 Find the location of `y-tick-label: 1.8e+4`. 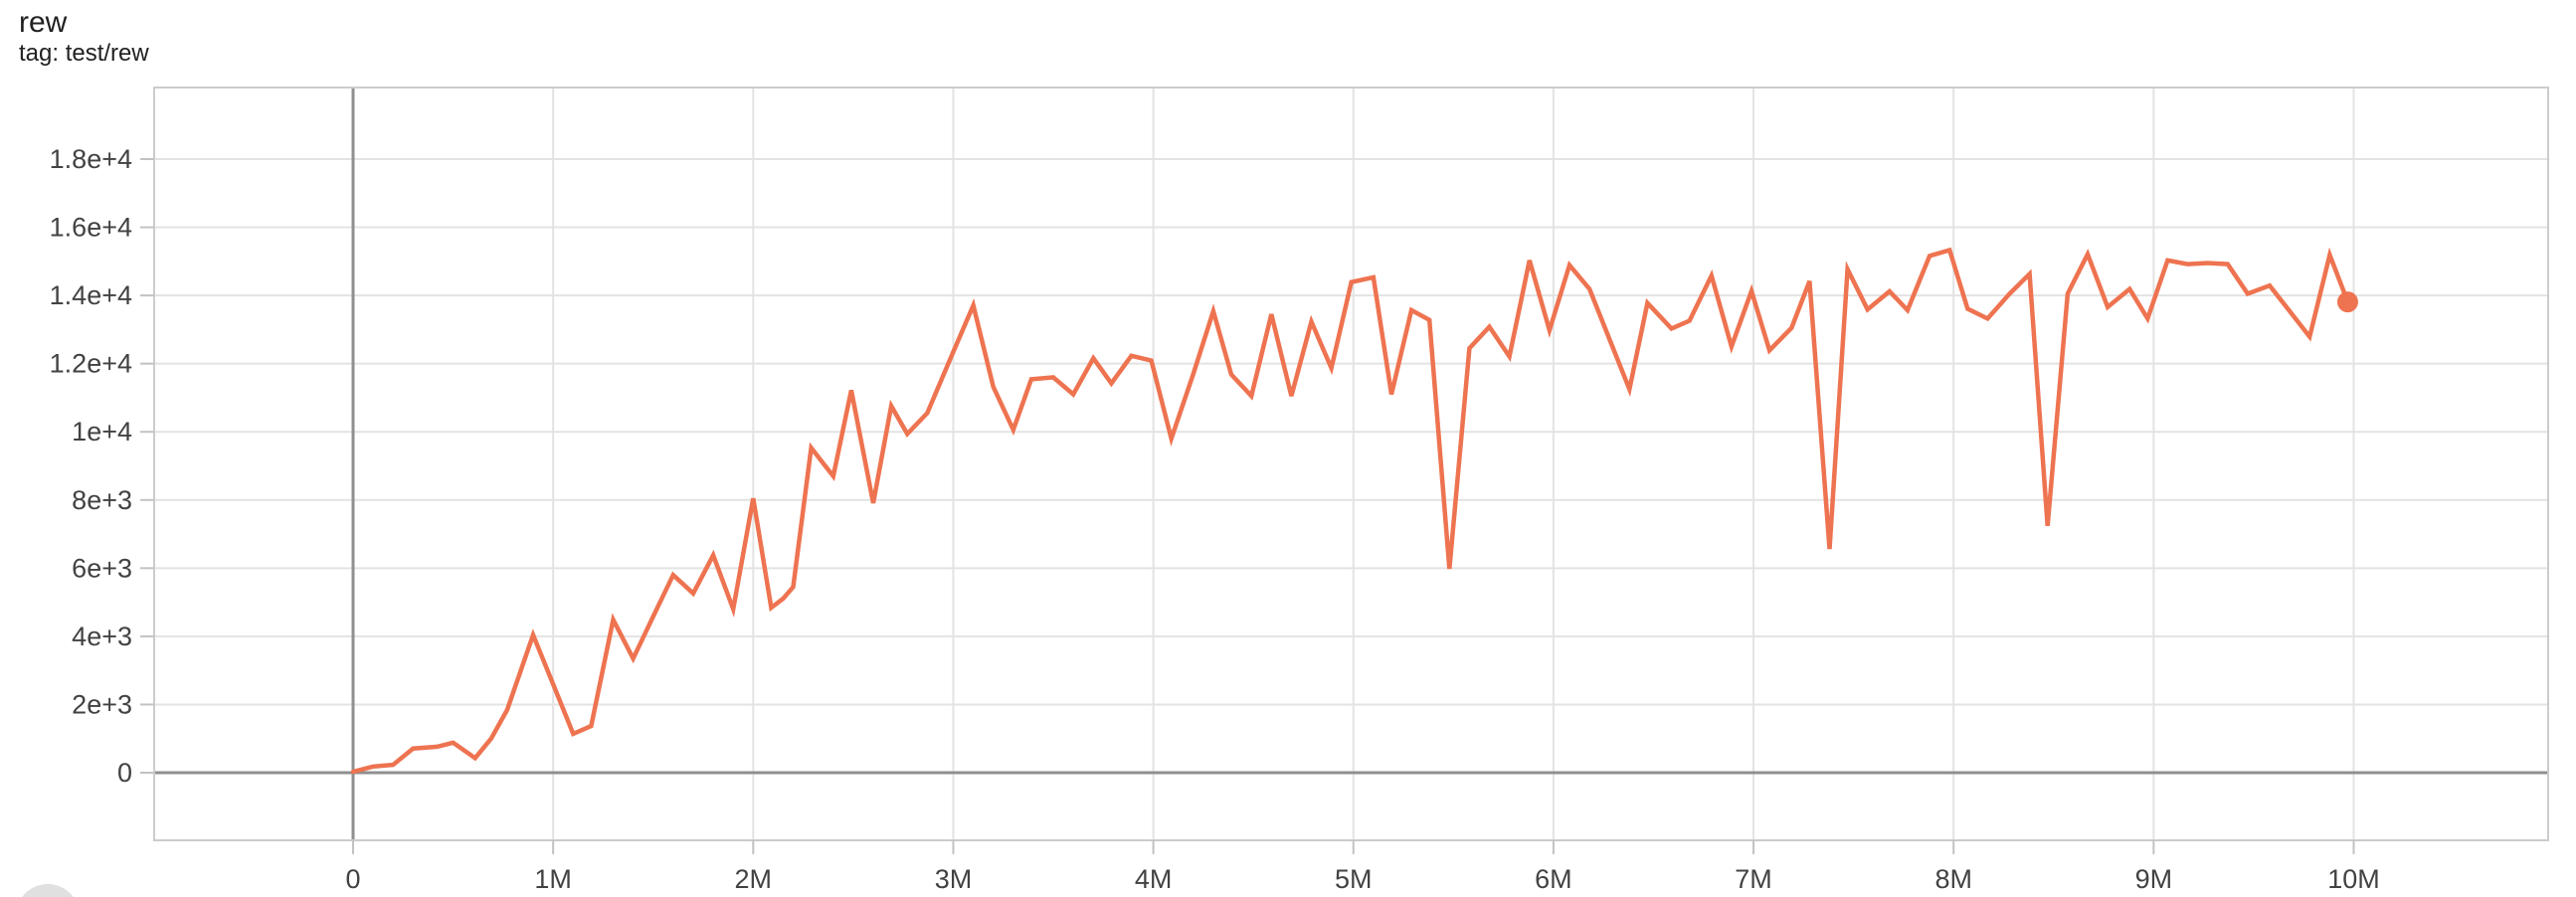

y-tick-label: 1.8e+4 is located at coordinates (91, 159).